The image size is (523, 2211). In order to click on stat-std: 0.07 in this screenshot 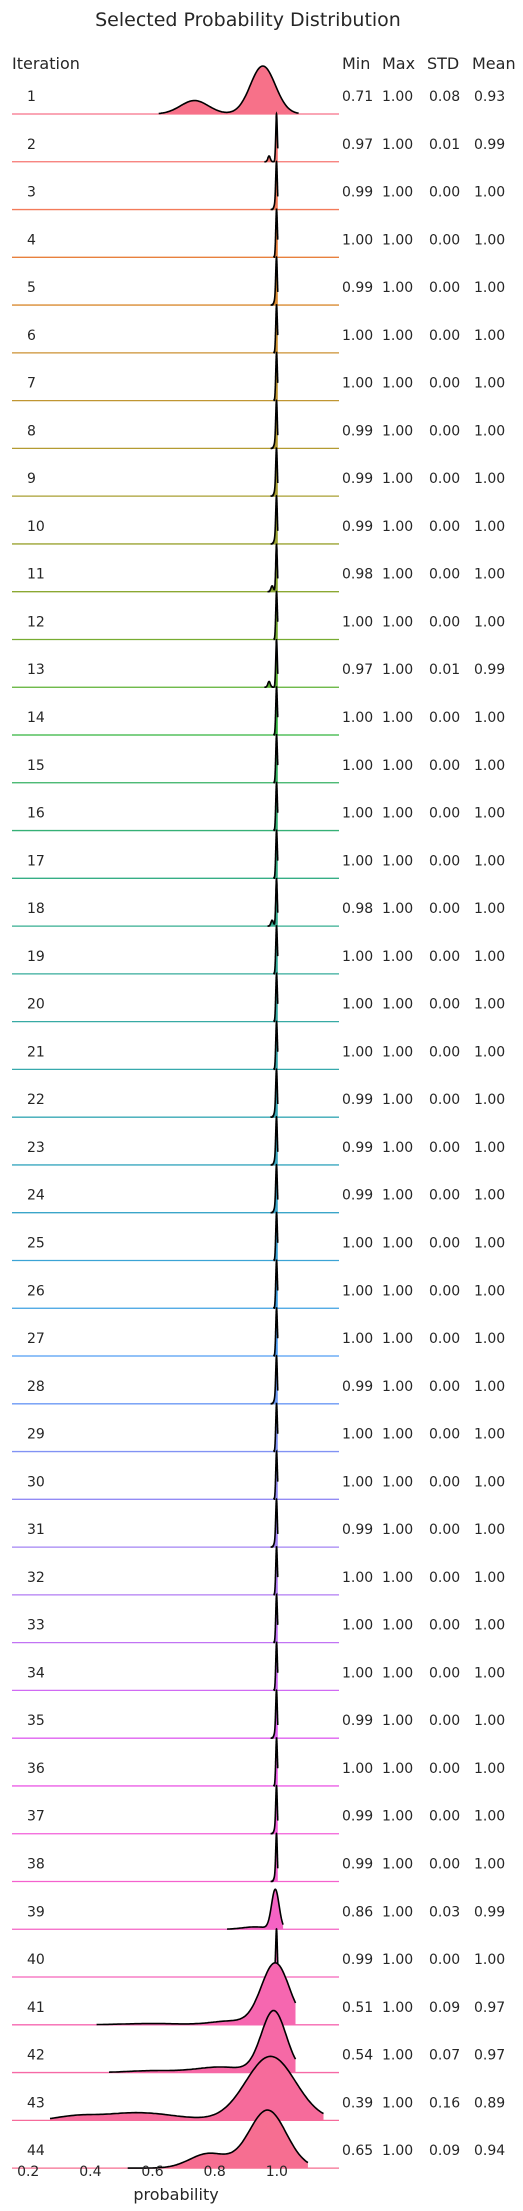, I will do `click(444, 2056)`.